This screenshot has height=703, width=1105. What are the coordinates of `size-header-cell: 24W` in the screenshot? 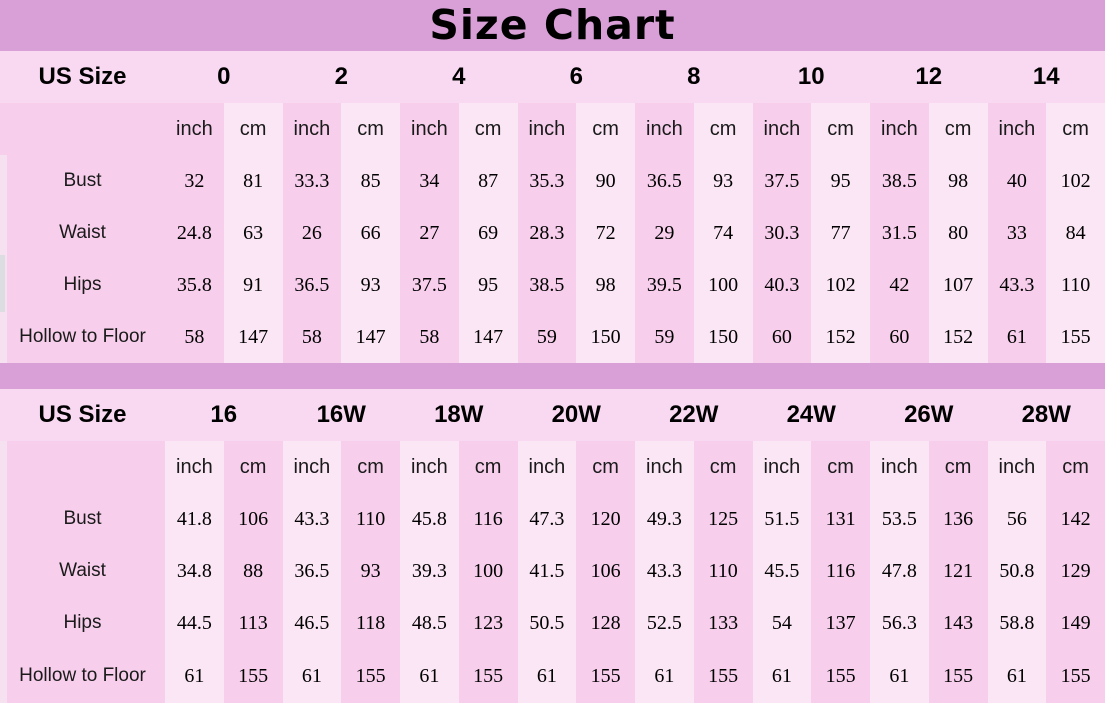 It's located at (811, 414).